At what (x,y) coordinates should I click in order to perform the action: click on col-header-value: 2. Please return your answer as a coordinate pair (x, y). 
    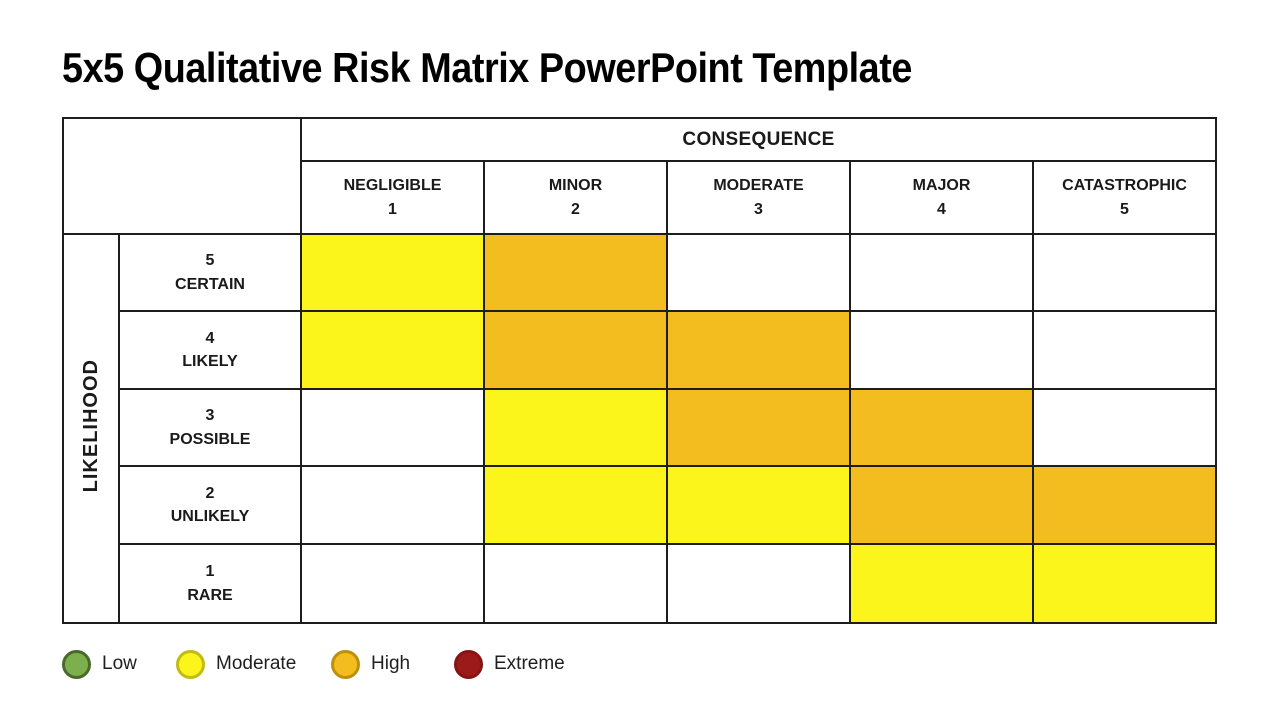
    Looking at the image, I should click on (575, 209).